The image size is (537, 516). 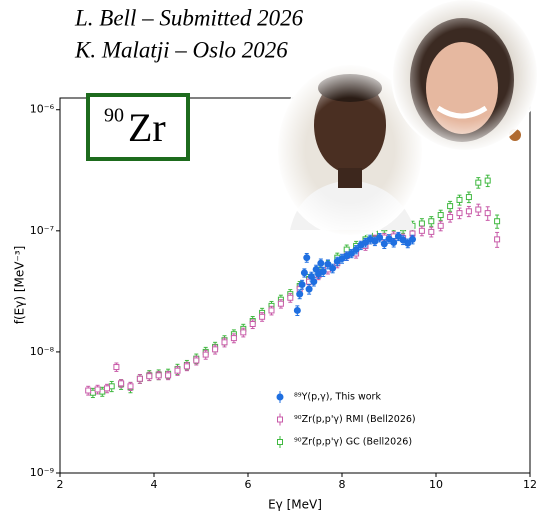 What do you see at coordinates (154, 484) in the screenshot?
I see `x-tick-label: 4` at bounding box center [154, 484].